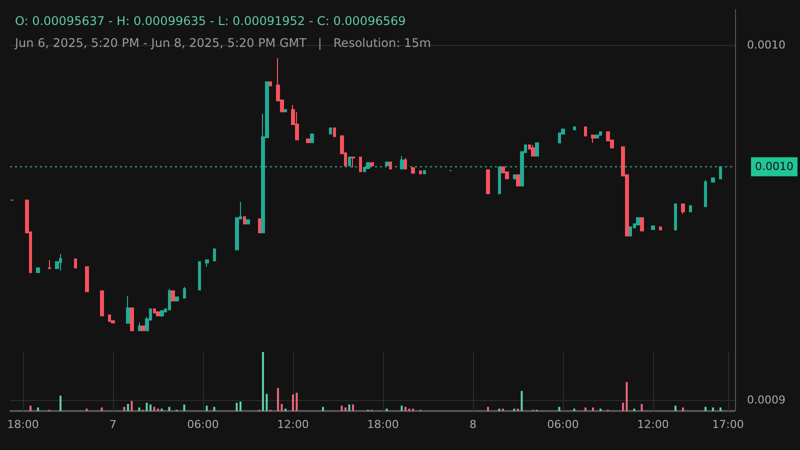  I want to click on x-tick-label: 8, so click(473, 424).